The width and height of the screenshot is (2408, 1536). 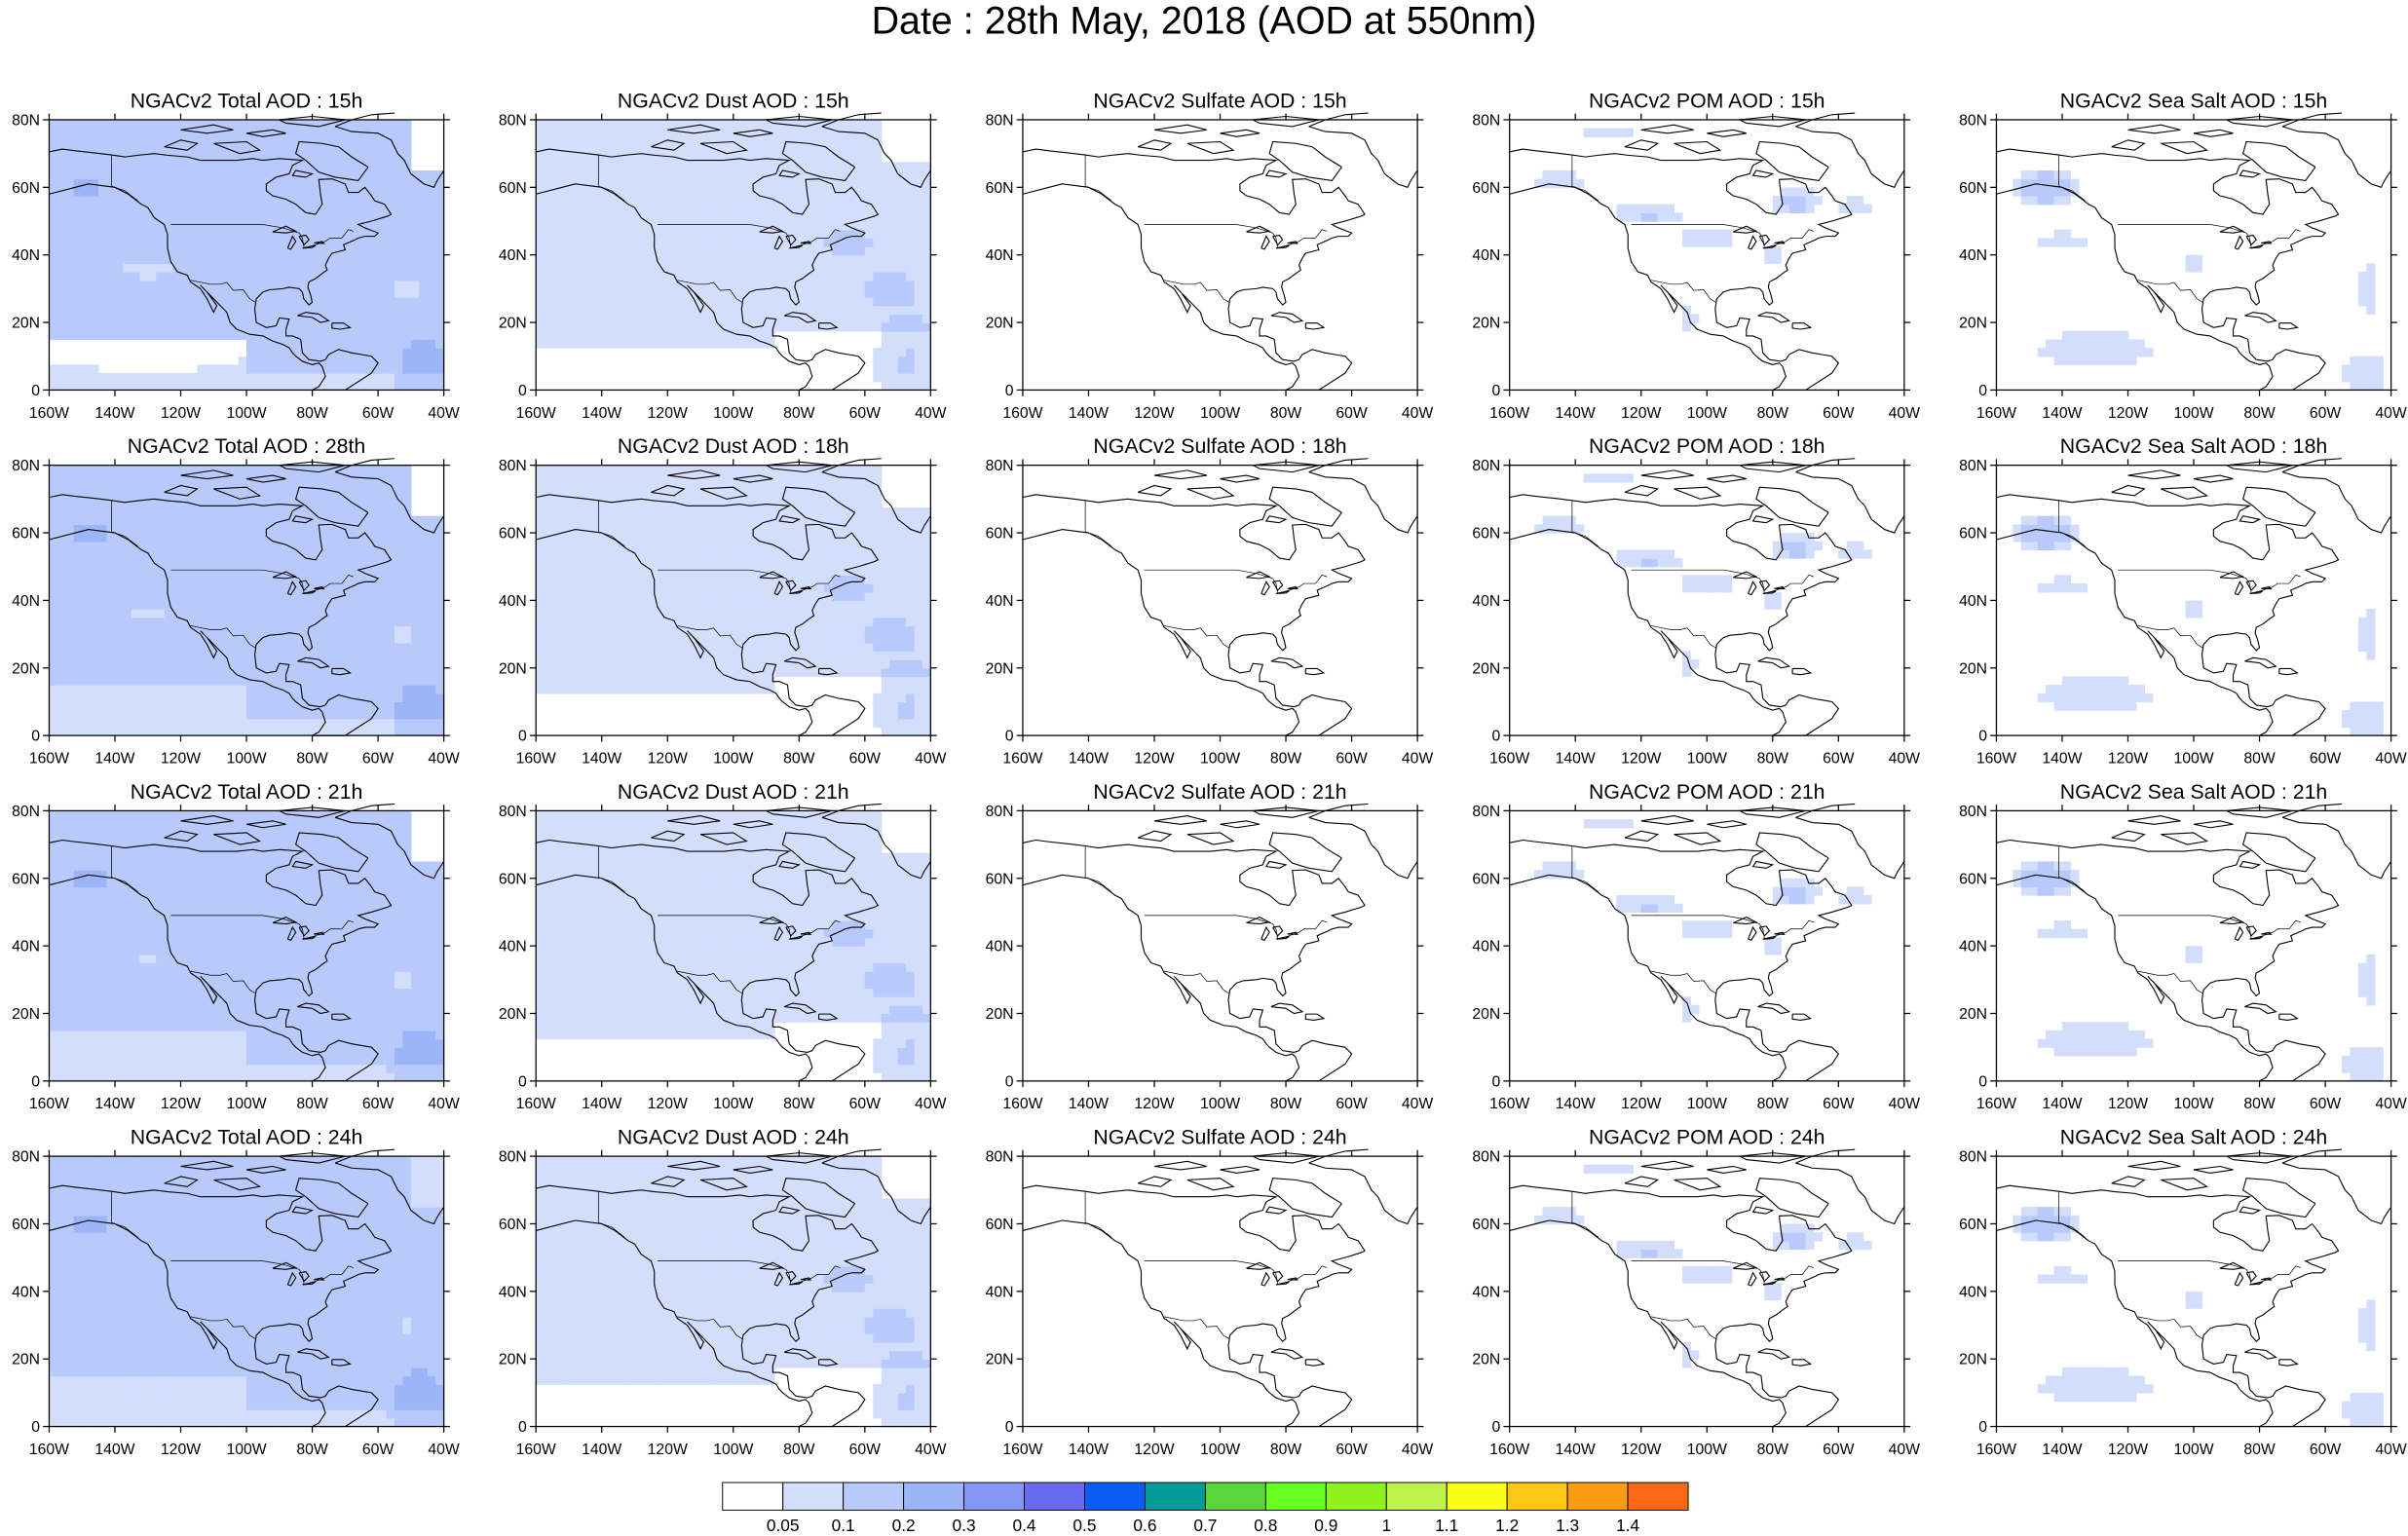 I want to click on colorbar-label: 1.4, so click(x=1627, y=1525).